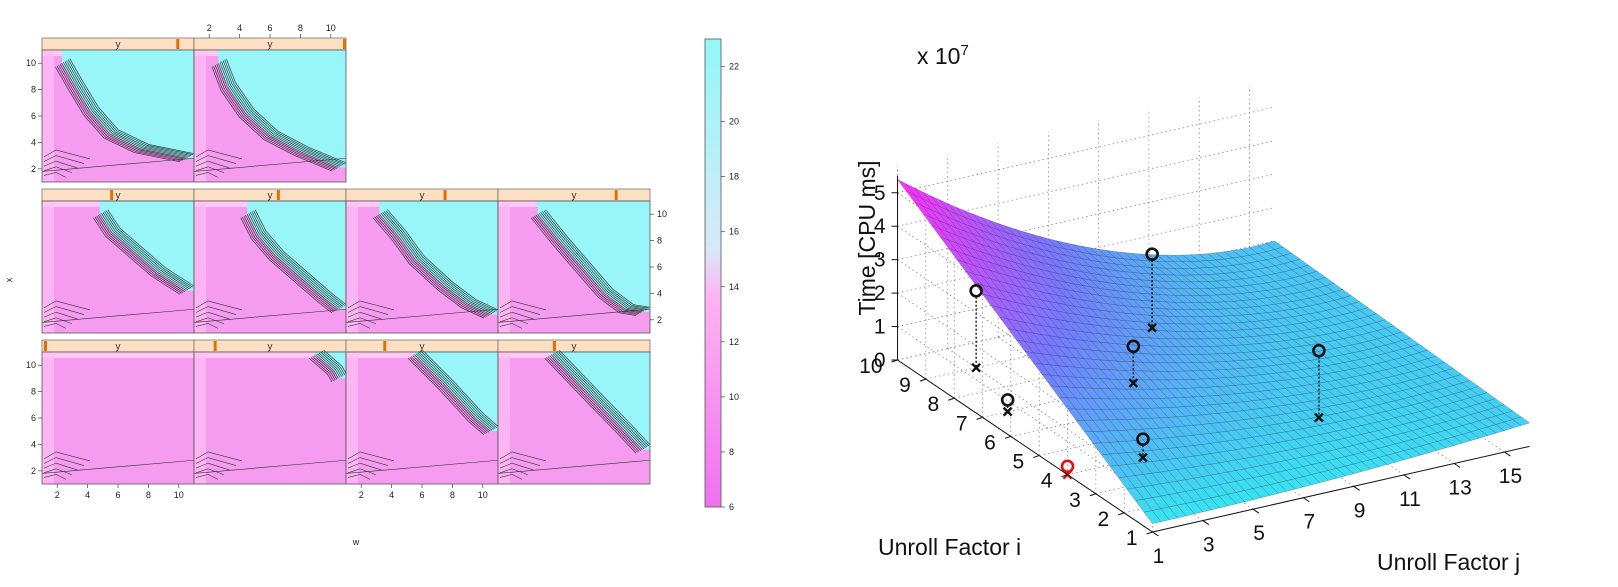 Image resolution: width=1618 pixels, height=587 pixels. What do you see at coordinates (734, 397) in the screenshot?
I see `colorbar-tick-label: 10` at bounding box center [734, 397].